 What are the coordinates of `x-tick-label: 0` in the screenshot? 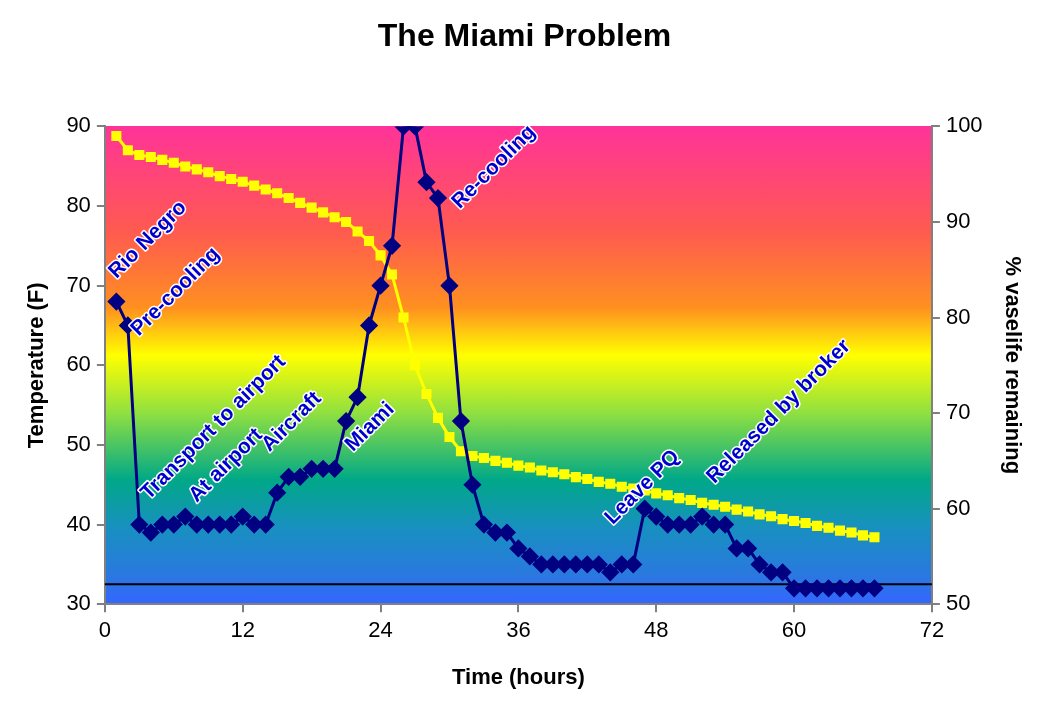 It's located at (104, 630).